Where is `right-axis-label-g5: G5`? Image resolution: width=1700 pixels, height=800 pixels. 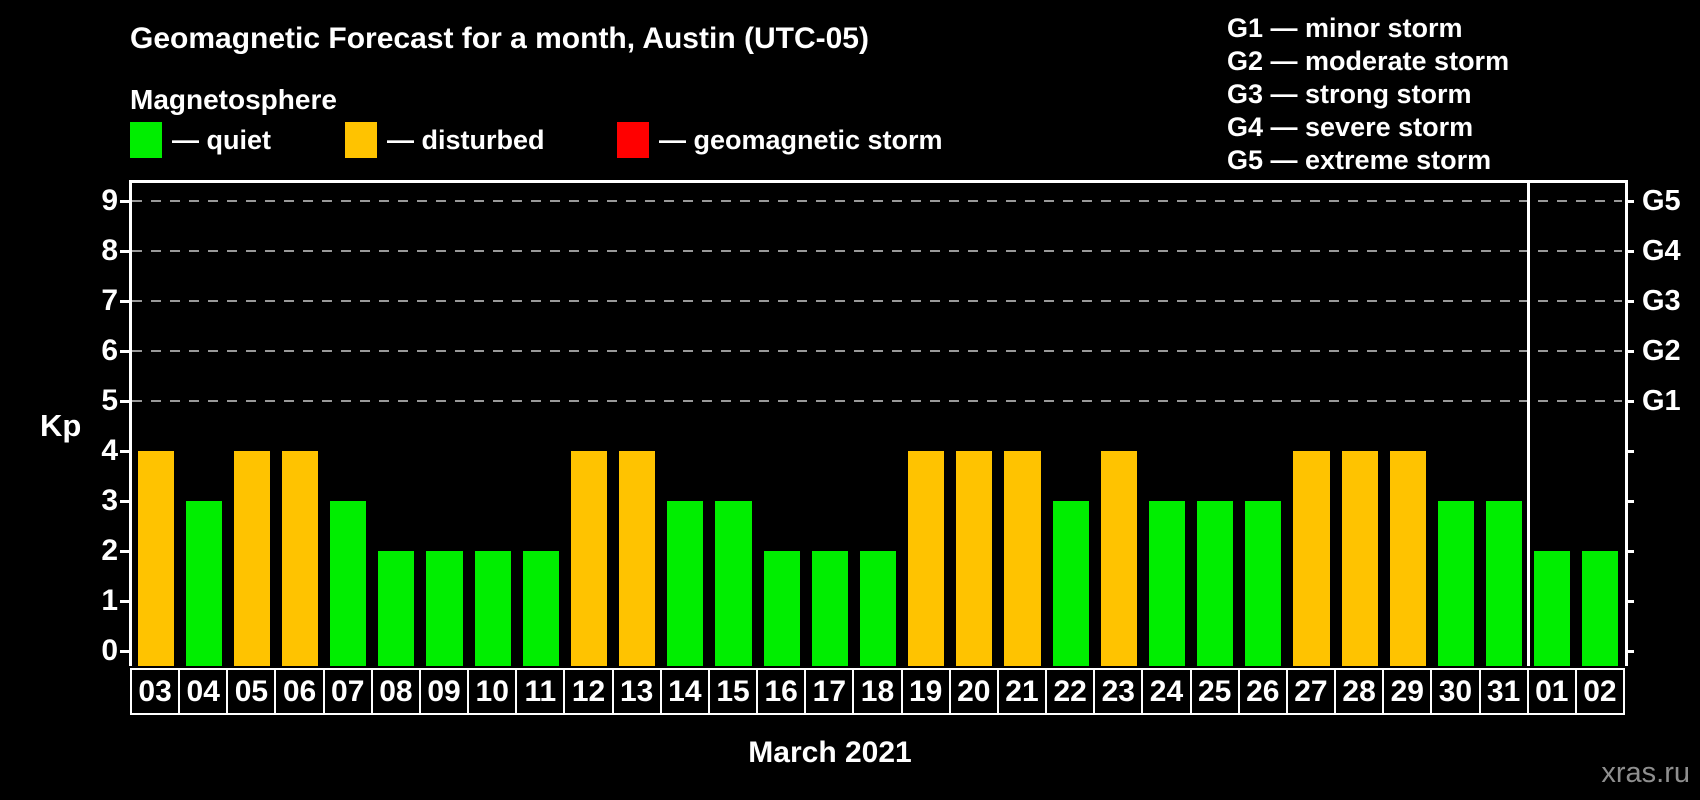
right-axis-label-g5: G5 is located at coordinates (1661, 201).